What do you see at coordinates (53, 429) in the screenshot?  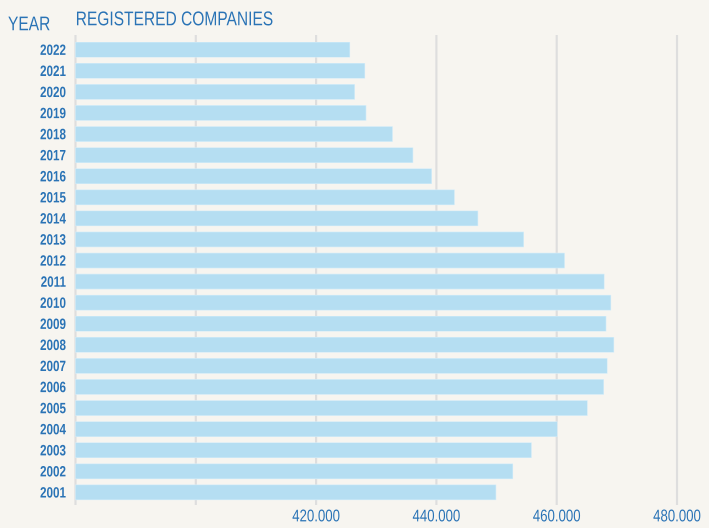 I see `y-tick-label: 2004` at bounding box center [53, 429].